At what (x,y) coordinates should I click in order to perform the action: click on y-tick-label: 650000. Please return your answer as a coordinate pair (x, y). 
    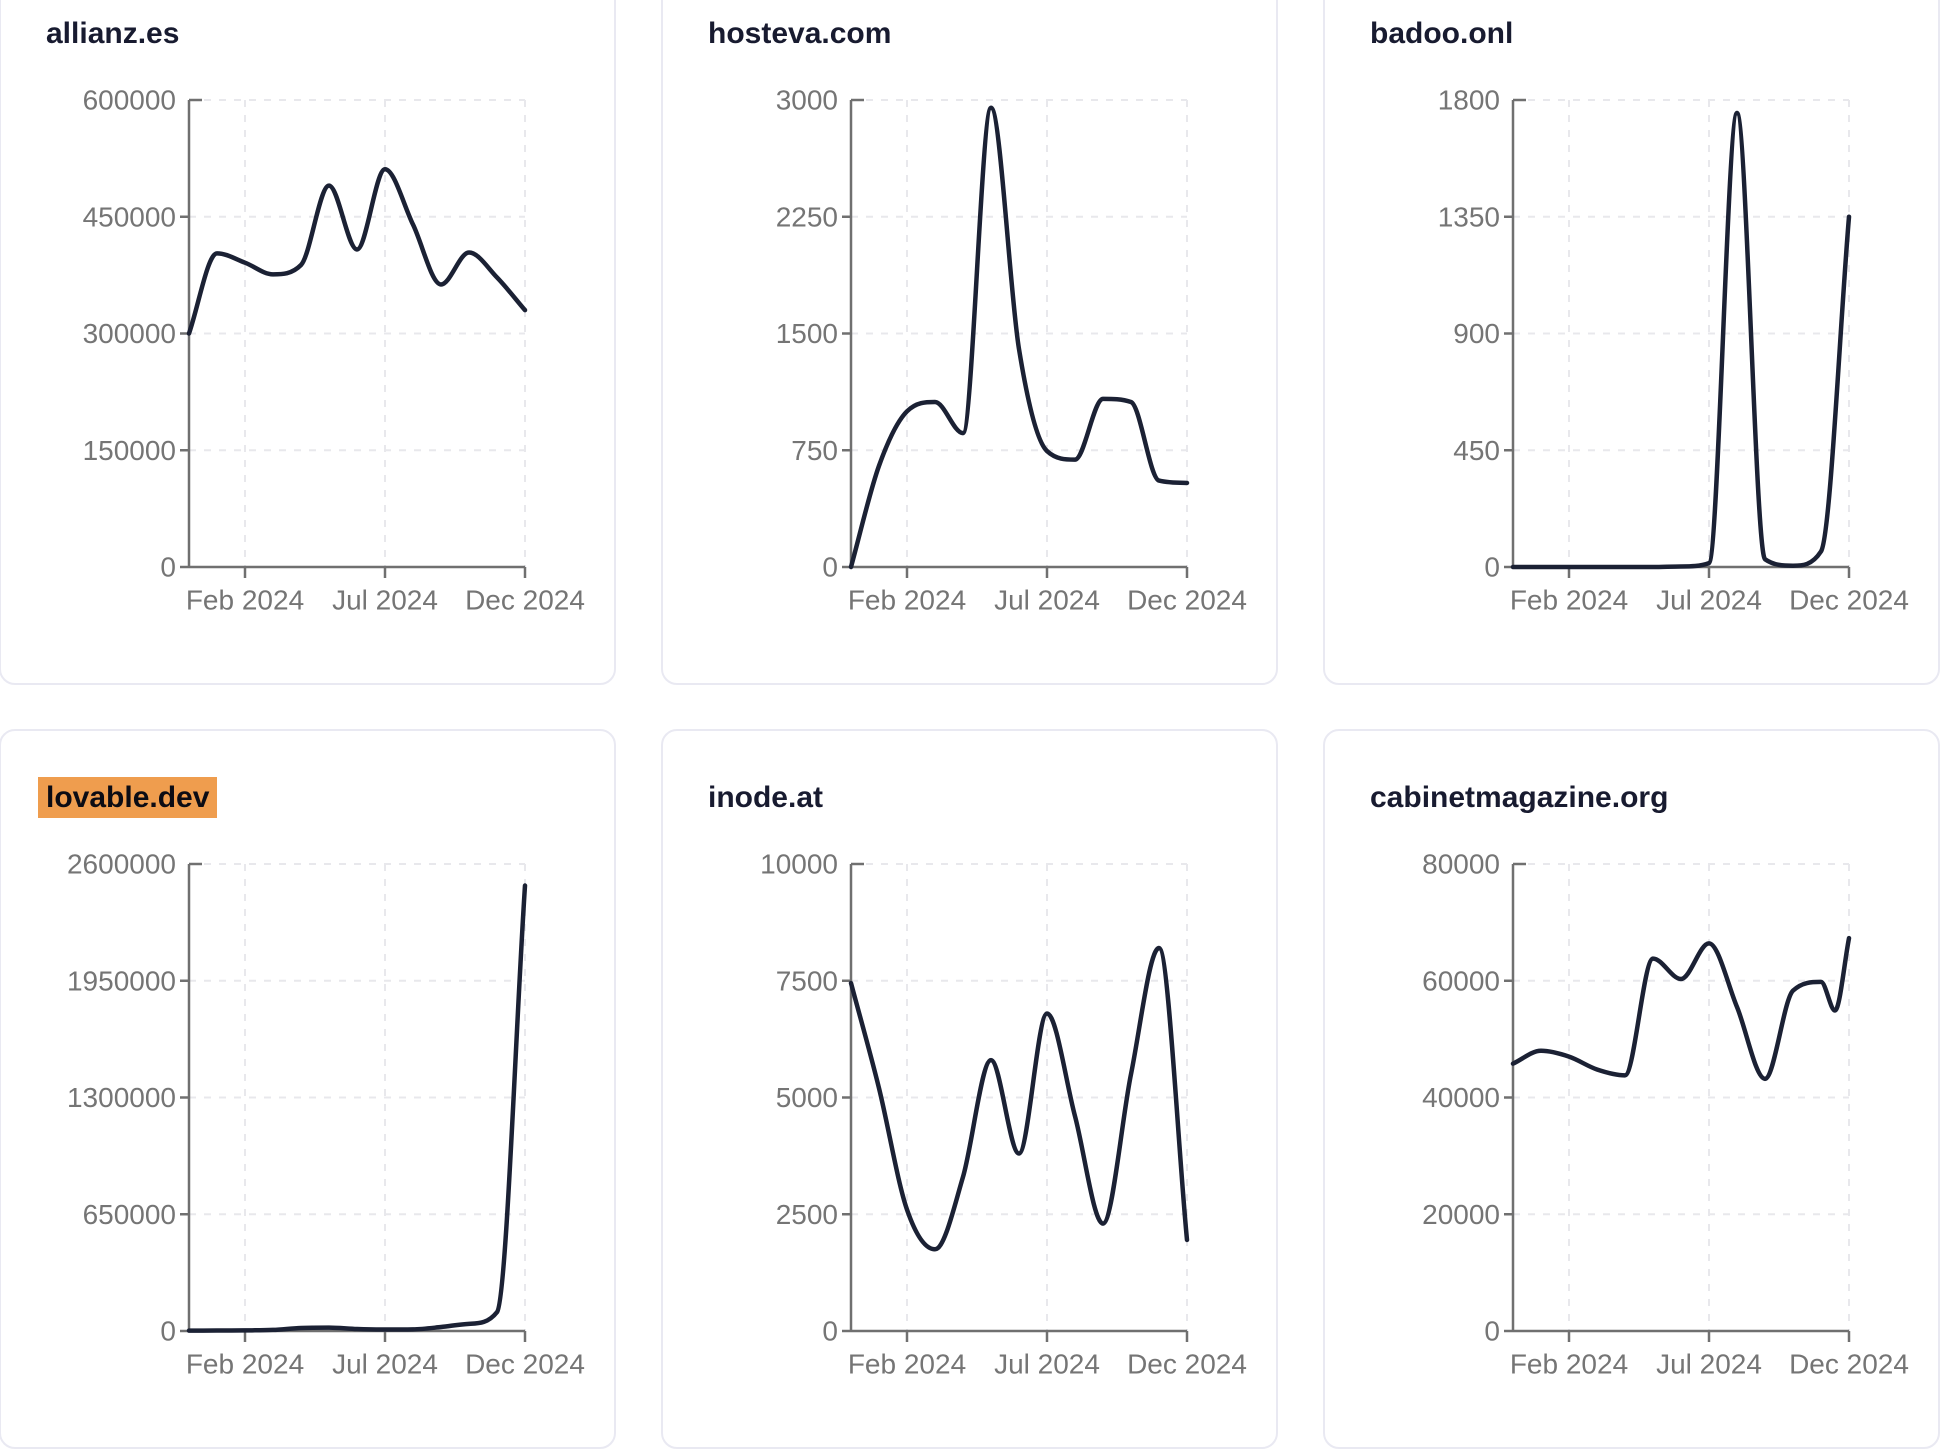
    Looking at the image, I should click on (129, 1214).